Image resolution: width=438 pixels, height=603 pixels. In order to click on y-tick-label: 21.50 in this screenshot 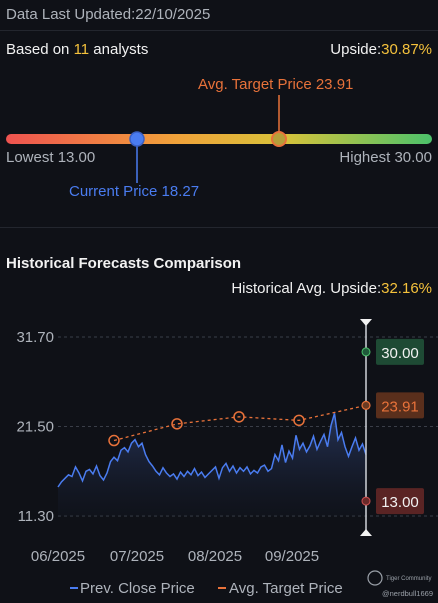, I will do `click(35, 427)`.